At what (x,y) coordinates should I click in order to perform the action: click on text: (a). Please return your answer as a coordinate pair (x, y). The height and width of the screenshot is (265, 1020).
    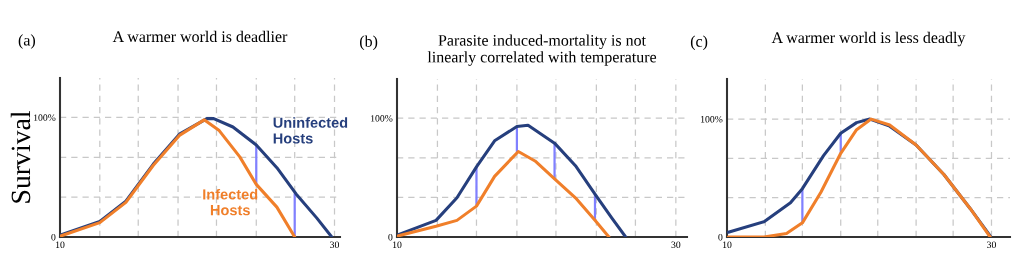
    Looking at the image, I should click on (27, 41).